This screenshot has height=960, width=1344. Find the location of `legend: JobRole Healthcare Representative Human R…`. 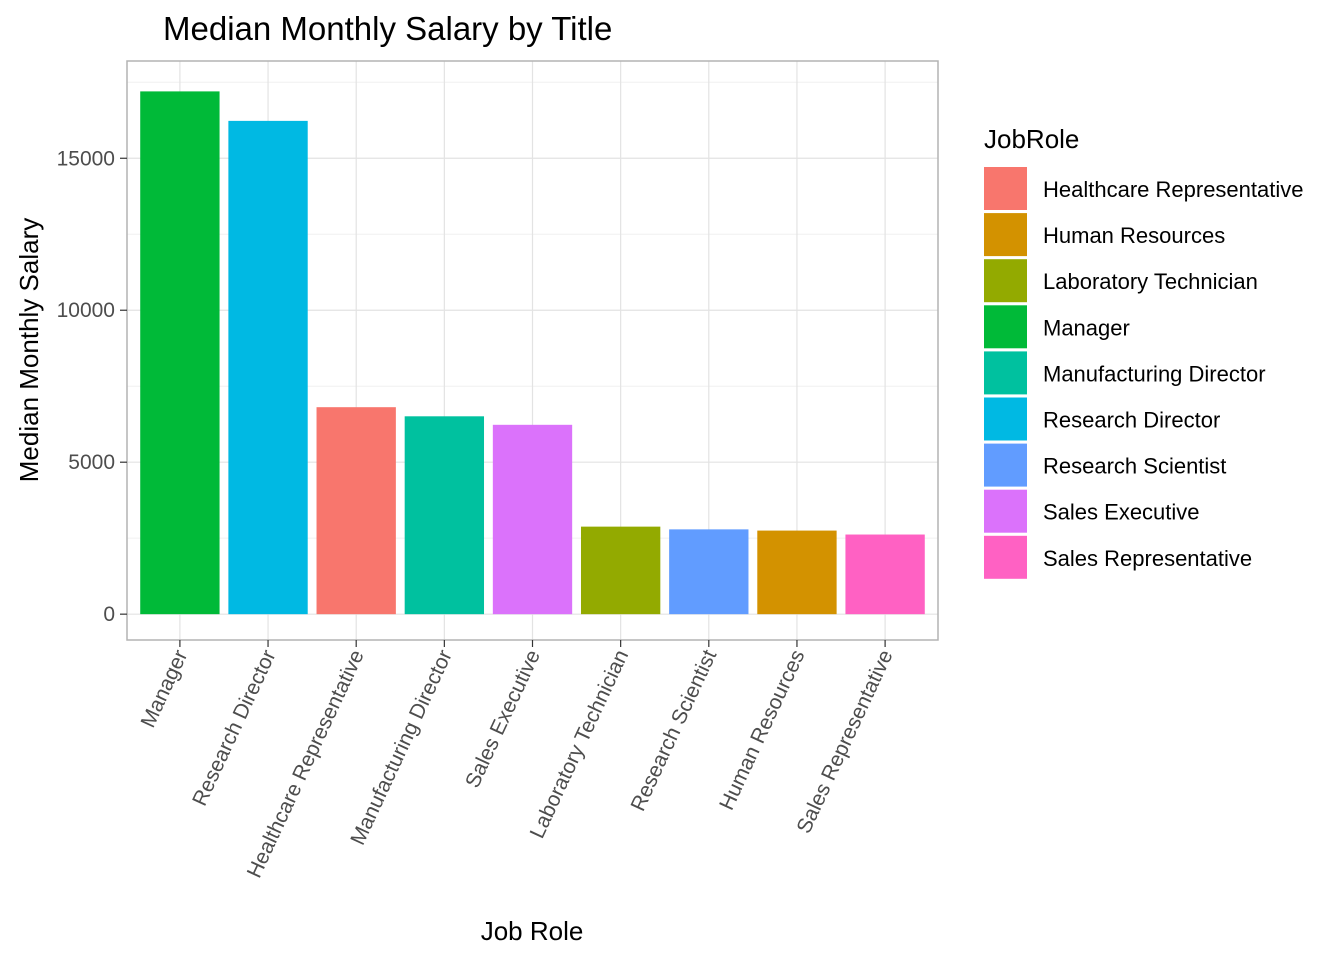

legend: JobRole Healthcare Representative Human R… is located at coordinates (1143, 351).